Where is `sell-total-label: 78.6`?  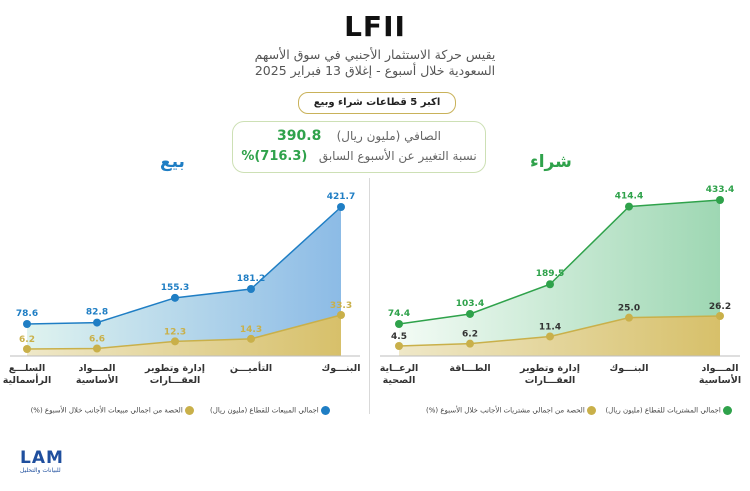 sell-total-label: 78.6 is located at coordinates (27, 314).